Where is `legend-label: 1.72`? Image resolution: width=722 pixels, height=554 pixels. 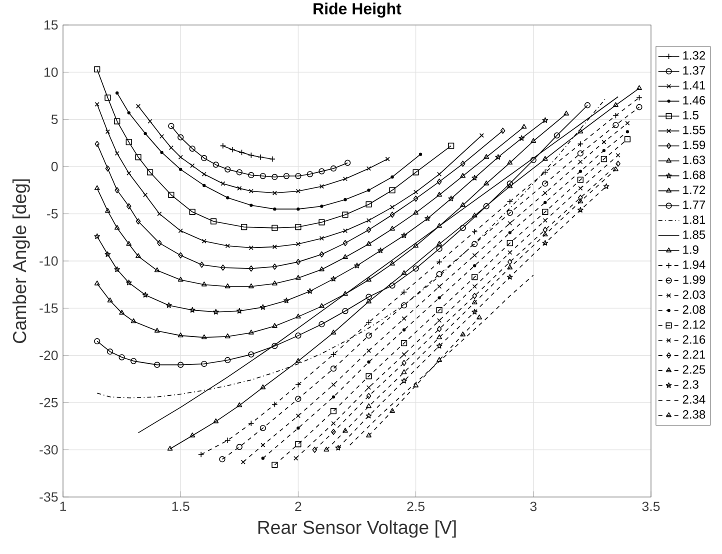 legend-label: 1.72 is located at coordinates (694, 190).